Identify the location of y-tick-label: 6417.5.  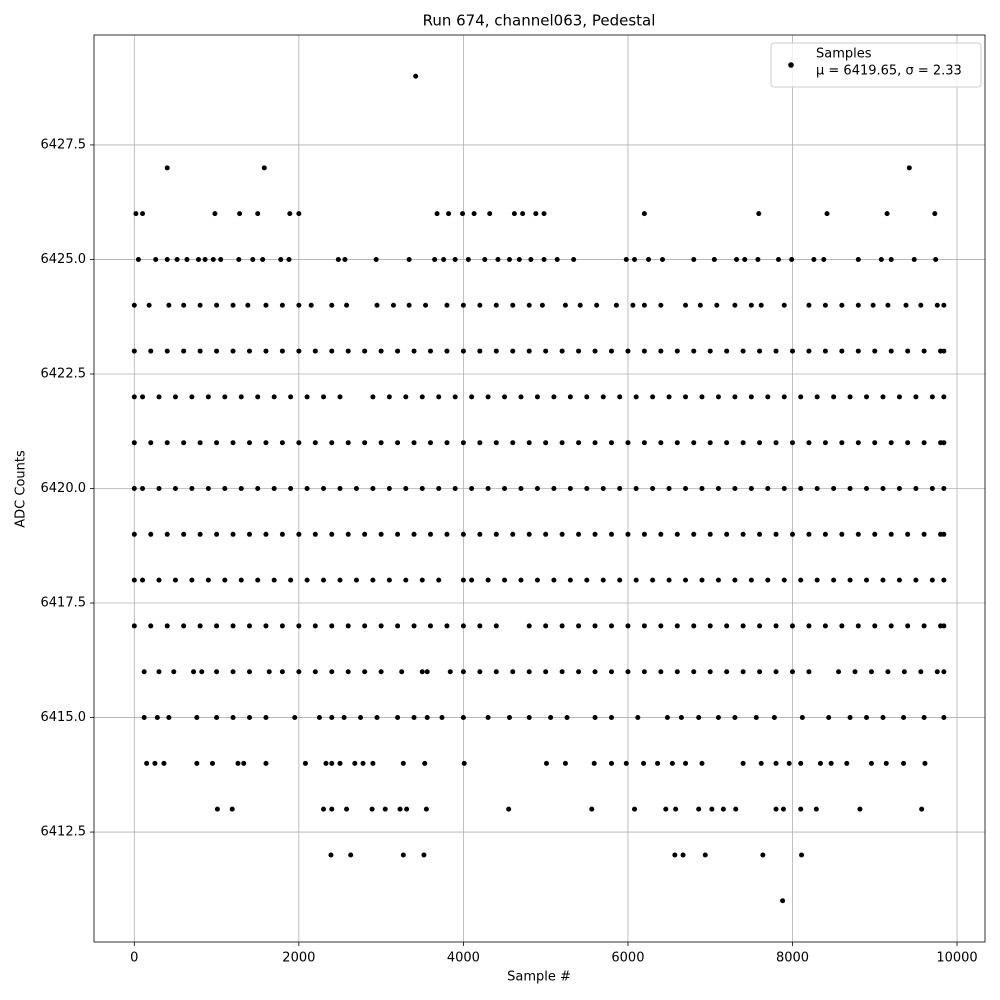
(64, 603).